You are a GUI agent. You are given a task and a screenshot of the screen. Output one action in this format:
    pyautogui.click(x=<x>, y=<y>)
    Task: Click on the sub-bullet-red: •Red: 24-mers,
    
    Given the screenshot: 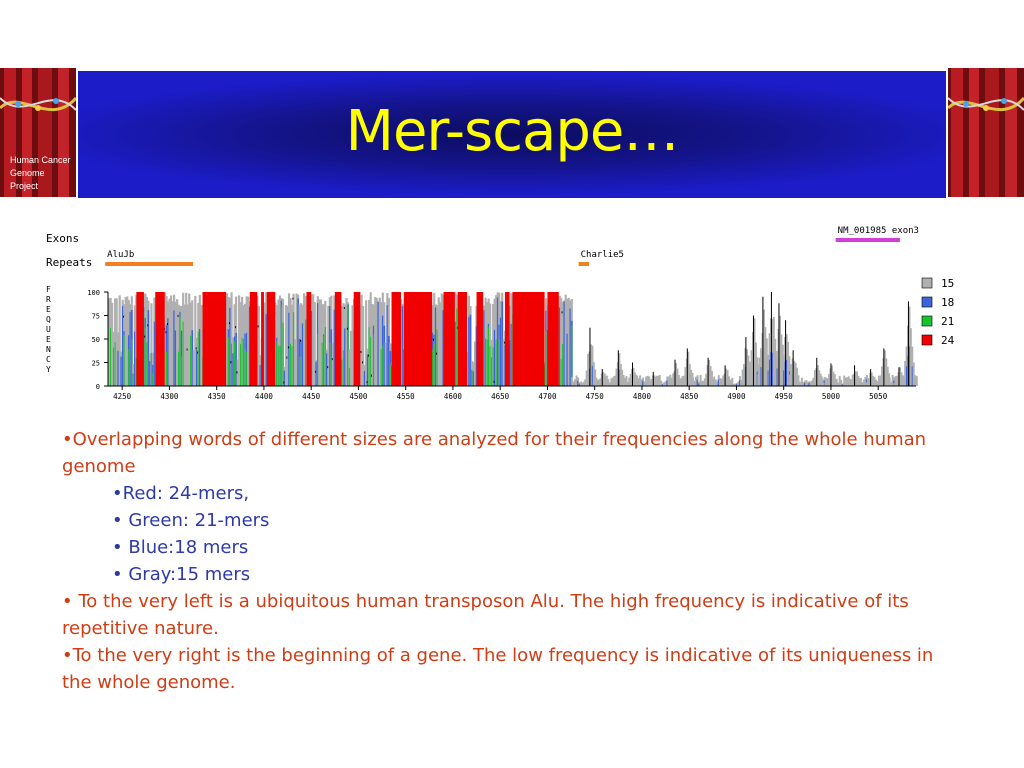 What is the action you would take?
    pyautogui.click(x=181, y=493)
    